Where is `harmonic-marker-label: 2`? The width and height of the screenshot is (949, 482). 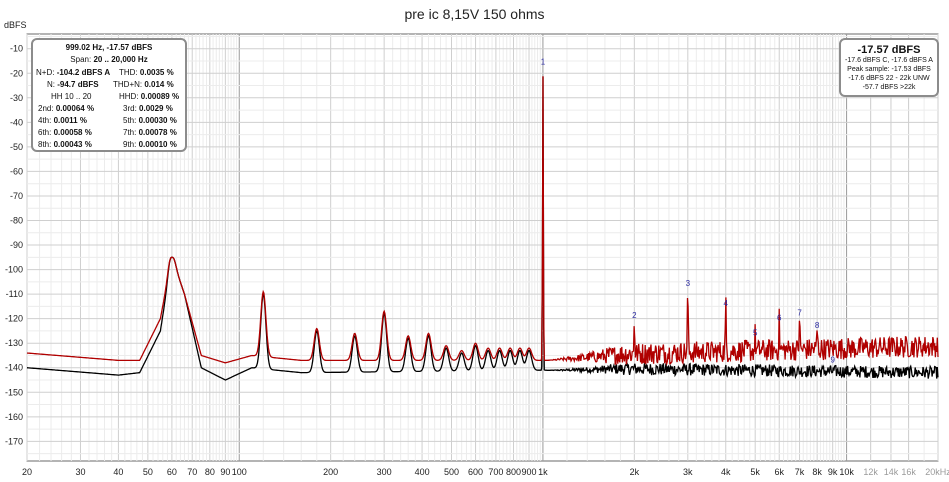
harmonic-marker-label: 2 is located at coordinates (634, 315).